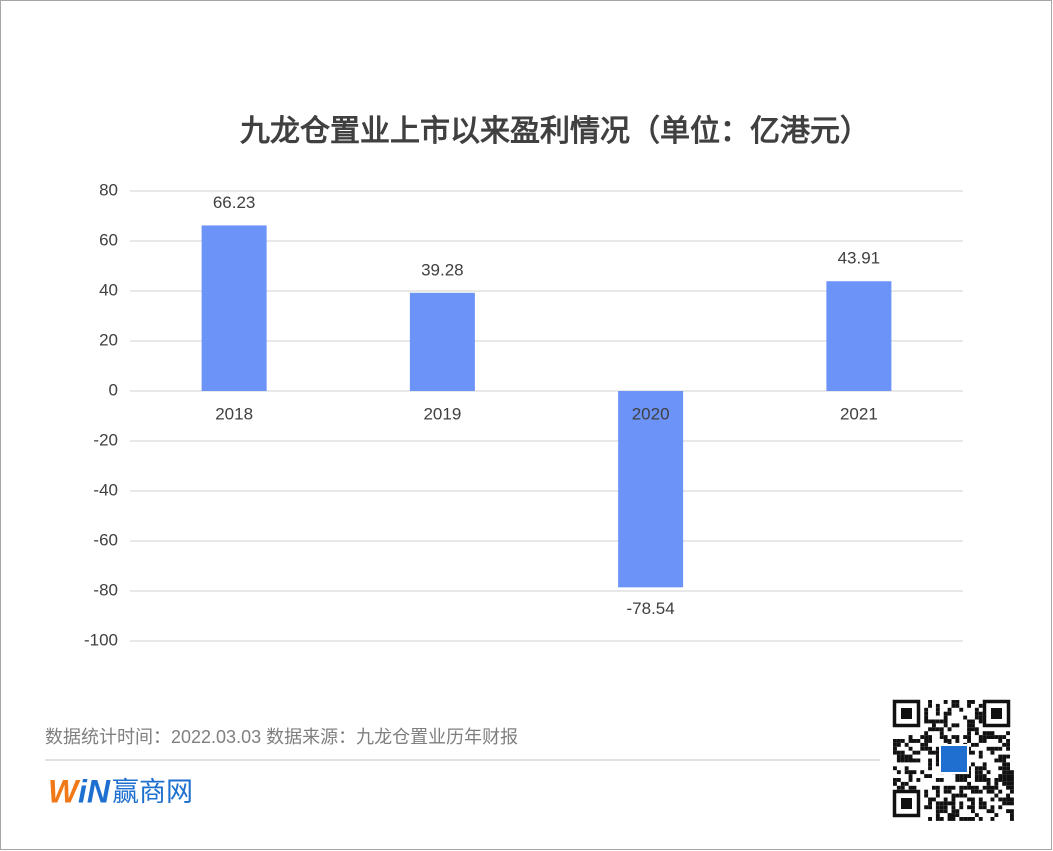 Image resolution: width=1053 pixels, height=851 pixels. Describe the element at coordinates (105, 439) in the screenshot. I see `y-tick-label: -20` at that location.